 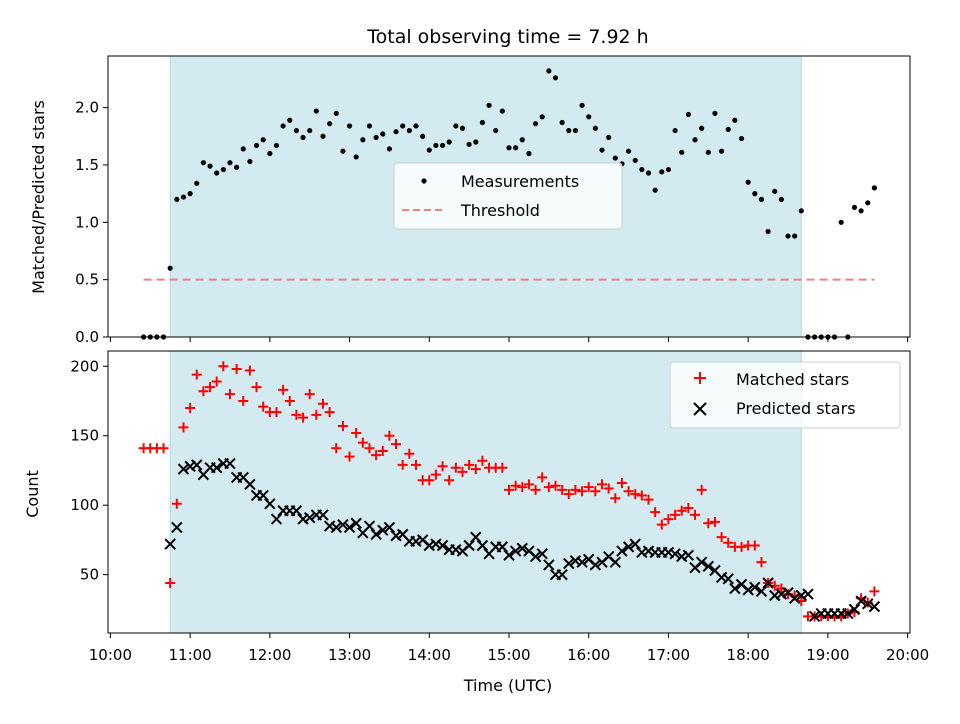 What do you see at coordinates (87, 108) in the screenshot?
I see `y-tick-label: 2.0` at bounding box center [87, 108].